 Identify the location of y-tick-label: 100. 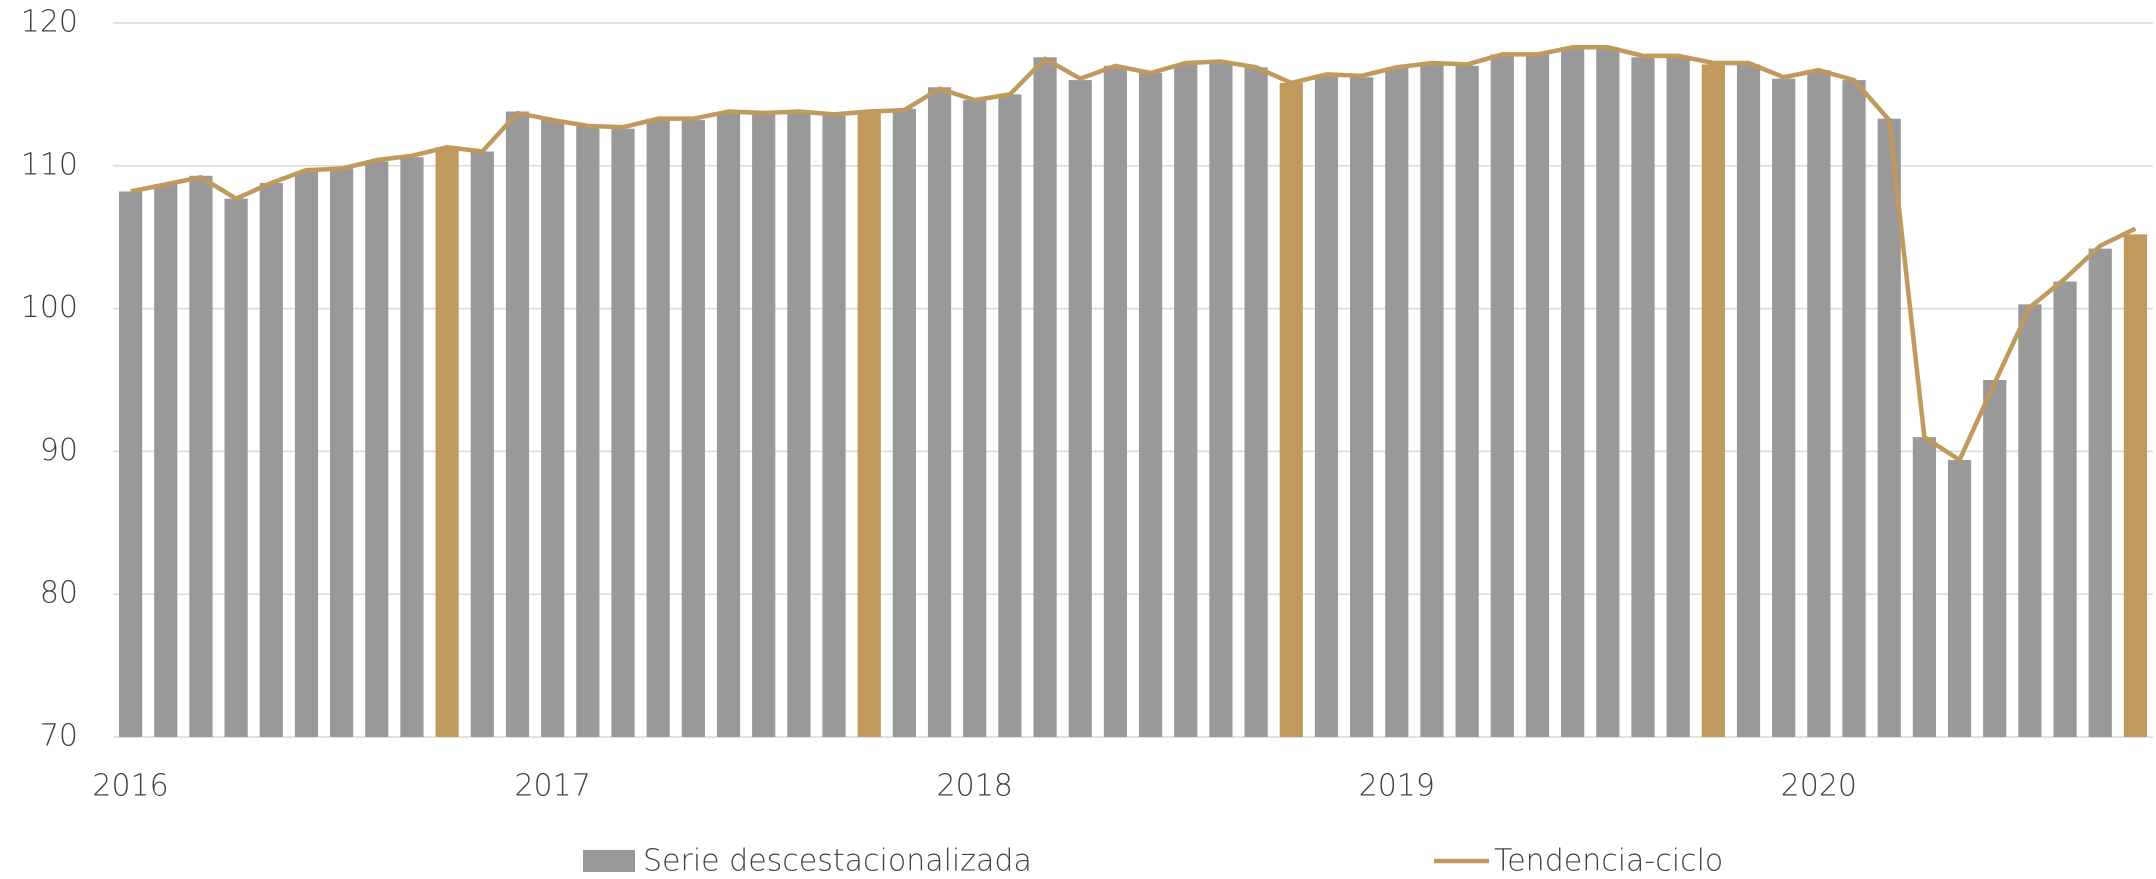
(49, 307).